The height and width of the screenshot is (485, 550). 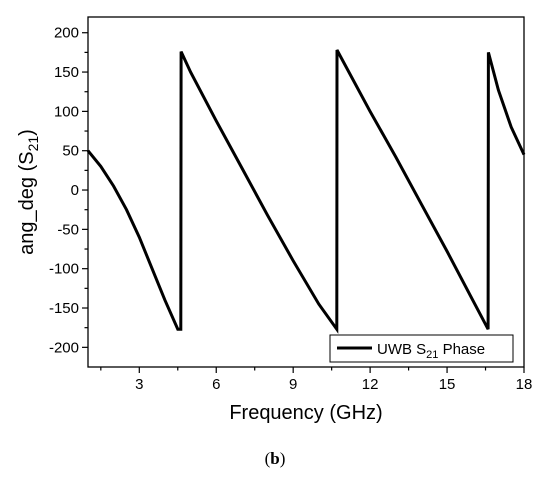 I want to click on x-tick-label: 18, so click(x=524, y=384).